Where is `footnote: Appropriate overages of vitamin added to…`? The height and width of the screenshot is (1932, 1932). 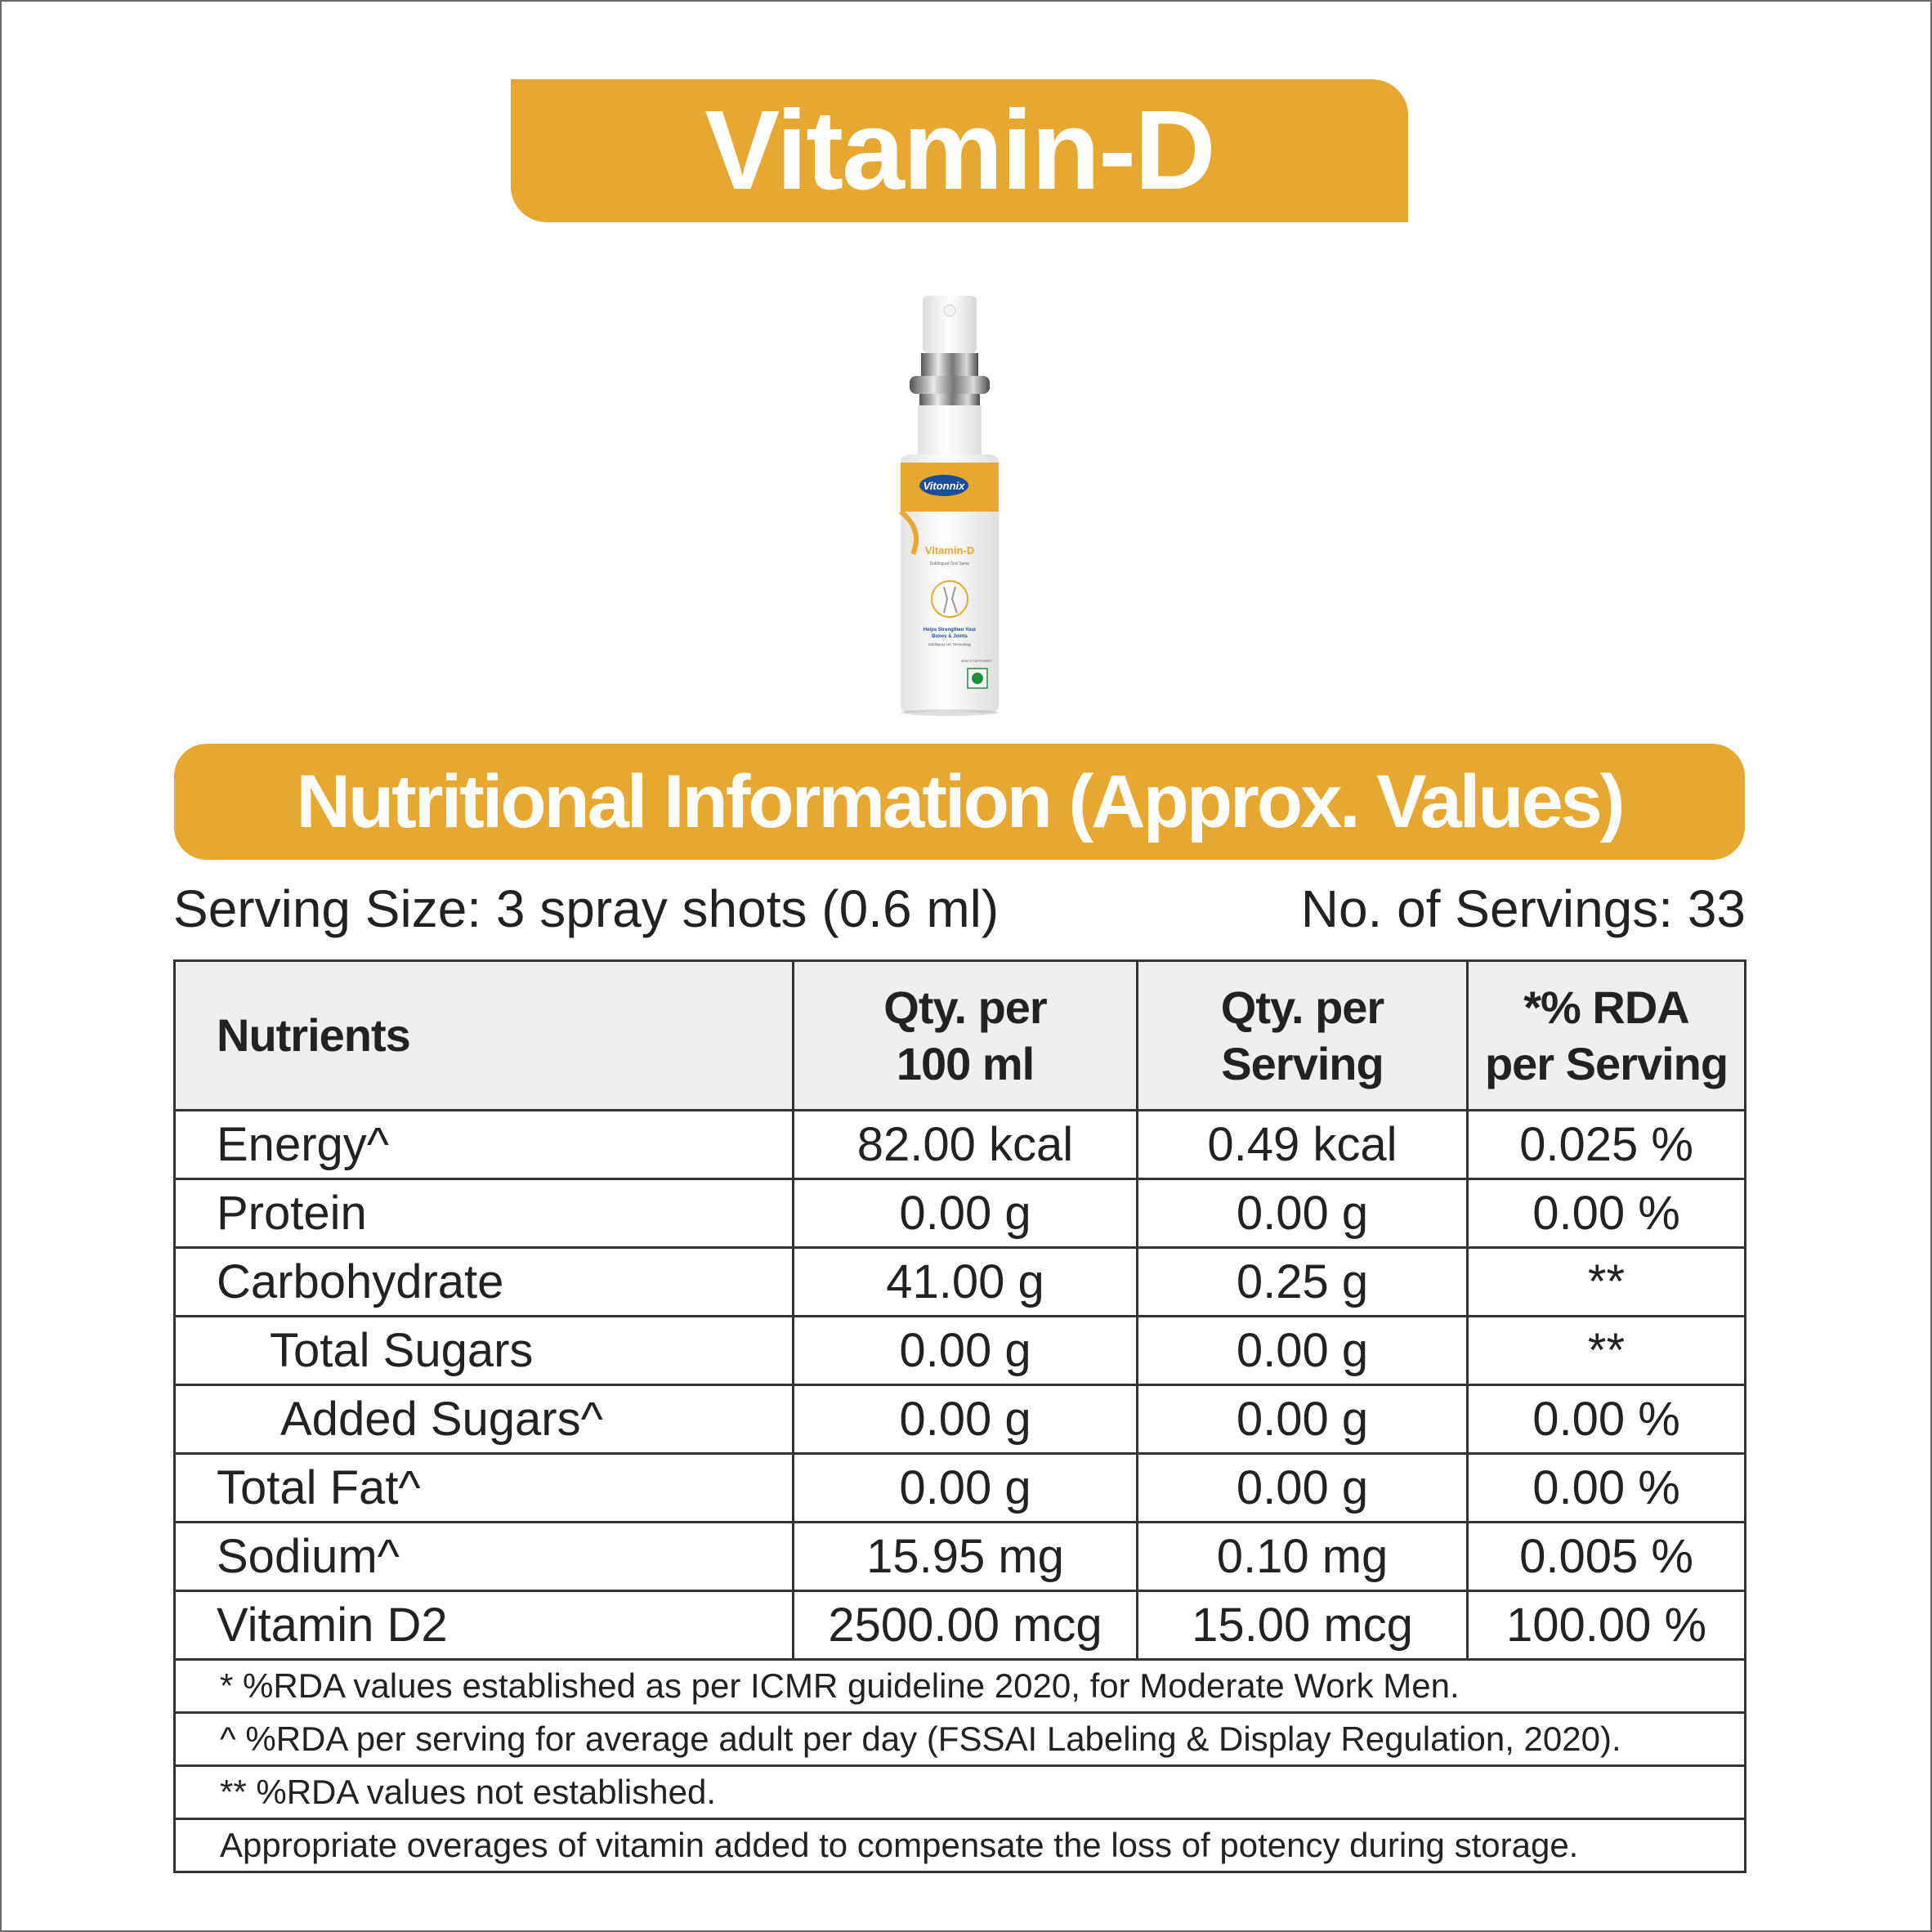
footnote: Appropriate overages of vitamin added to… is located at coordinates (959, 1845).